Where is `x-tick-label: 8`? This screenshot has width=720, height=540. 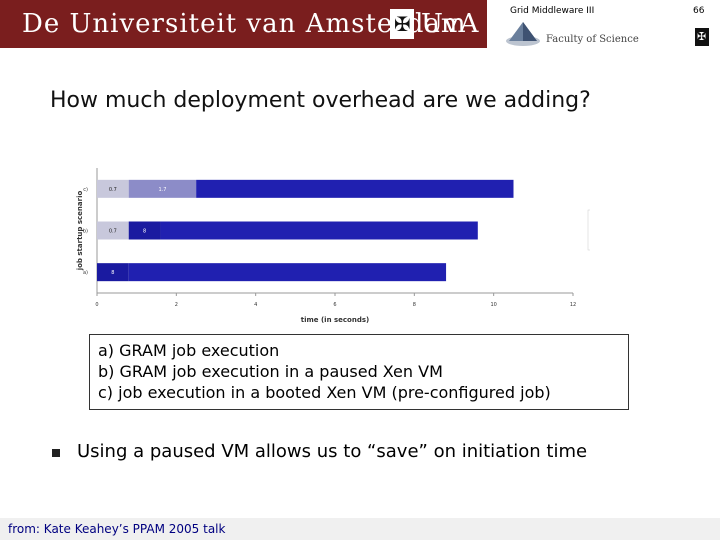
x-tick-label: 8 is located at coordinates (414, 305).